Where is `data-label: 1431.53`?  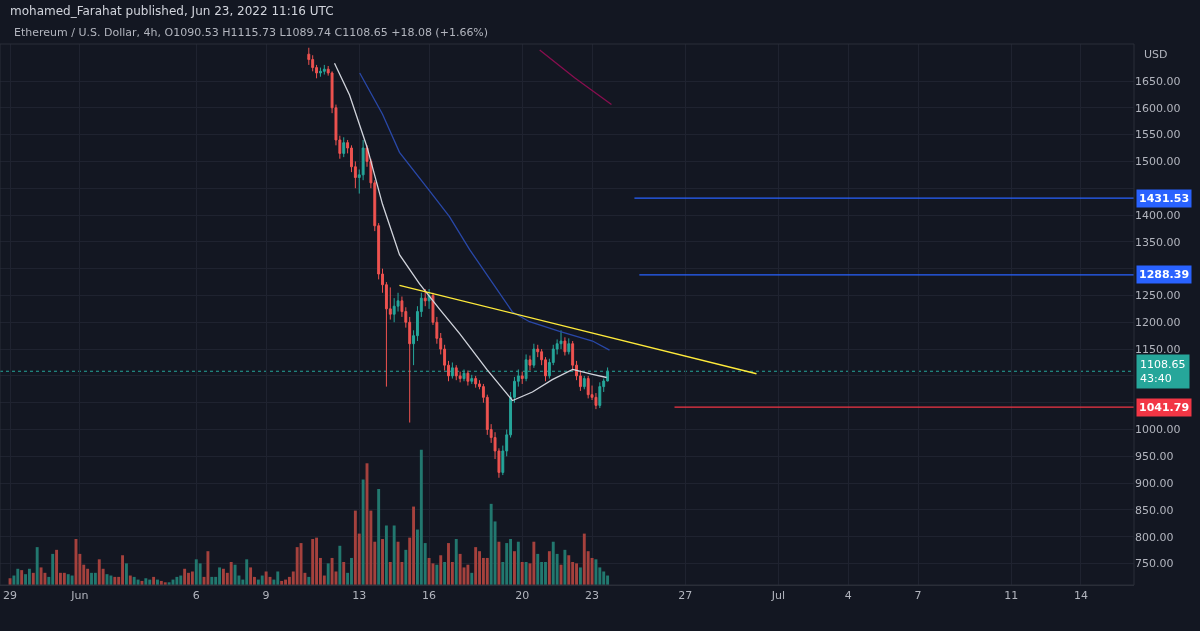 data-label: 1431.53 is located at coordinates (1164, 198).